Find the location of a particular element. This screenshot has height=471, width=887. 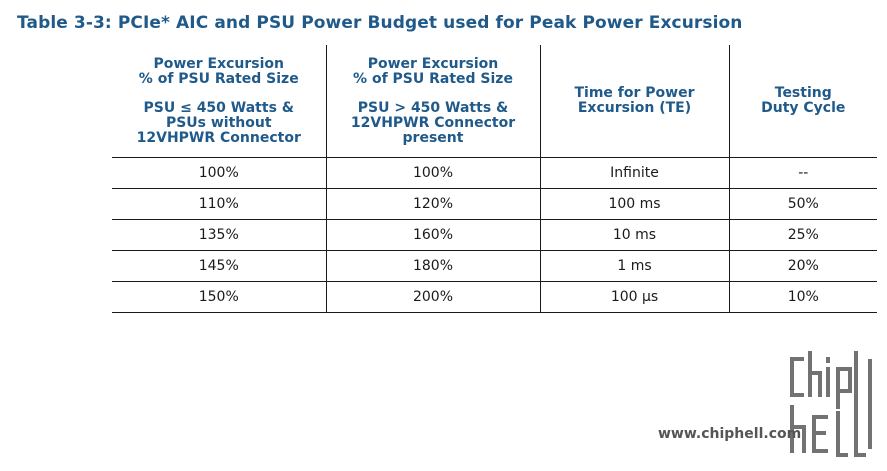

table-row: 145% 180% 1 ms 20% is located at coordinates (494, 266).